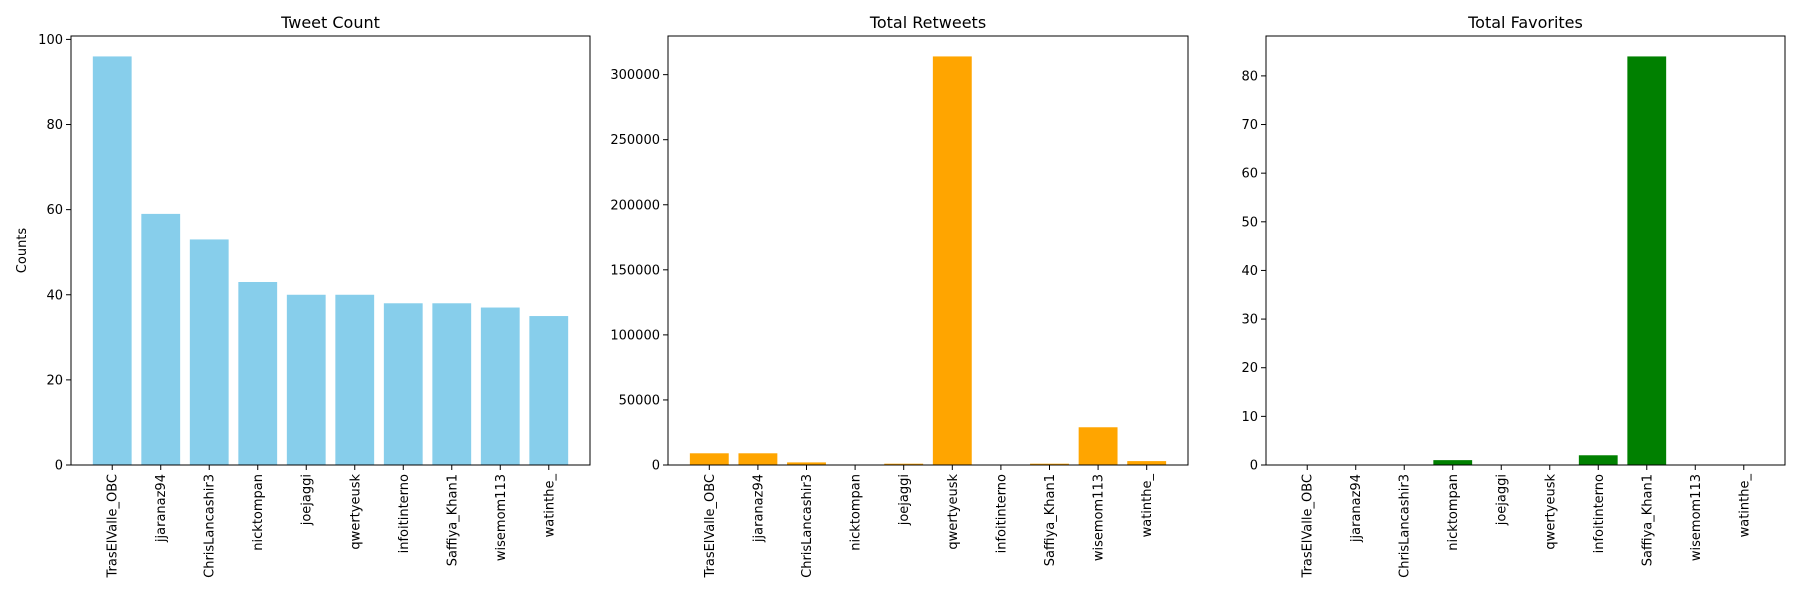 The width and height of the screenshot is (1800, 600). Describe the element at coordinates (635, 270) in the screenshot. I see `y-tick-label: 150000` at that location.